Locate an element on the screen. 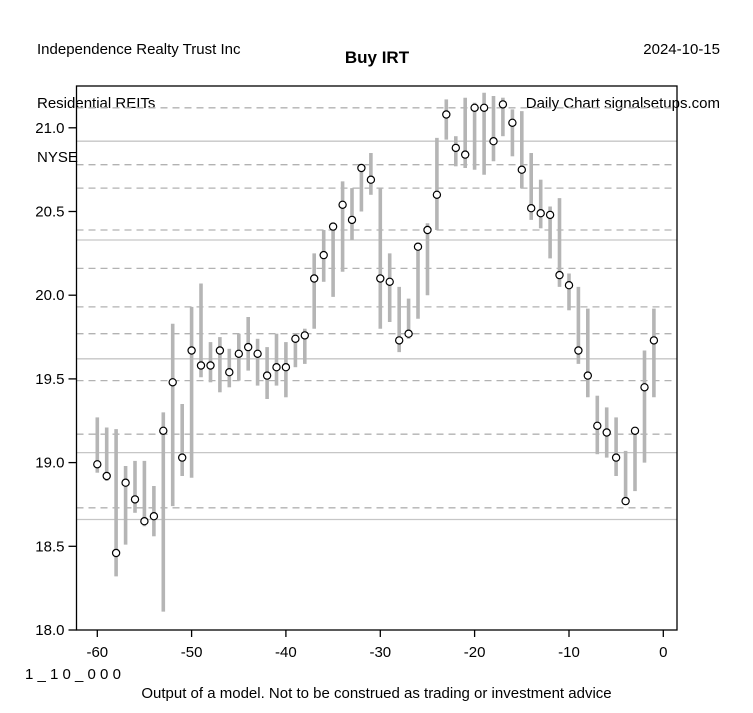 The width and height of the screenshot is (753, 713). header-right-block: 2024-10-15 Daily Chart signalsetups.com is located at coordinates (623, 68).